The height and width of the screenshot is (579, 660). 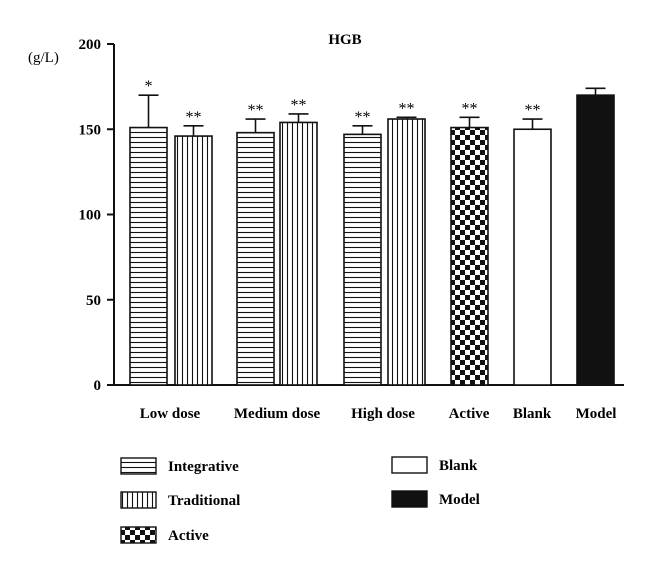 What do you see at coordinates (362, 259) in the screenshot?
I see `bar-high-dose-integrative` at bounding box center [362, 259].